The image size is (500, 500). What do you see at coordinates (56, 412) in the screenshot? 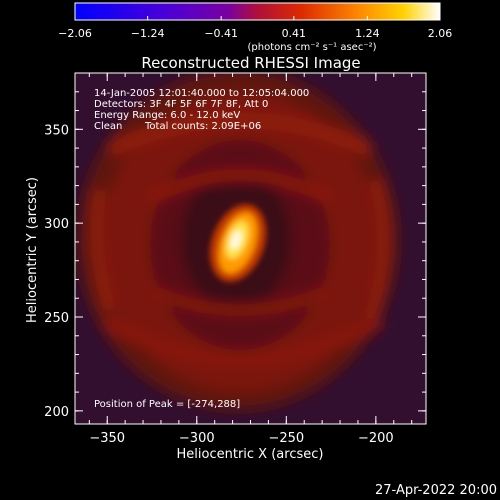
I see `y-tick-label: 200` at bounding box center [56, 412].